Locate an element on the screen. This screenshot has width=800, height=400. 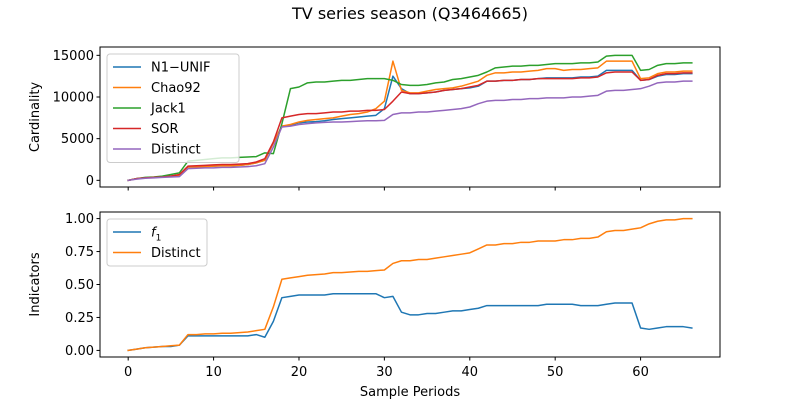
x-tick-label: 50 is located at coordinates (555, 372).